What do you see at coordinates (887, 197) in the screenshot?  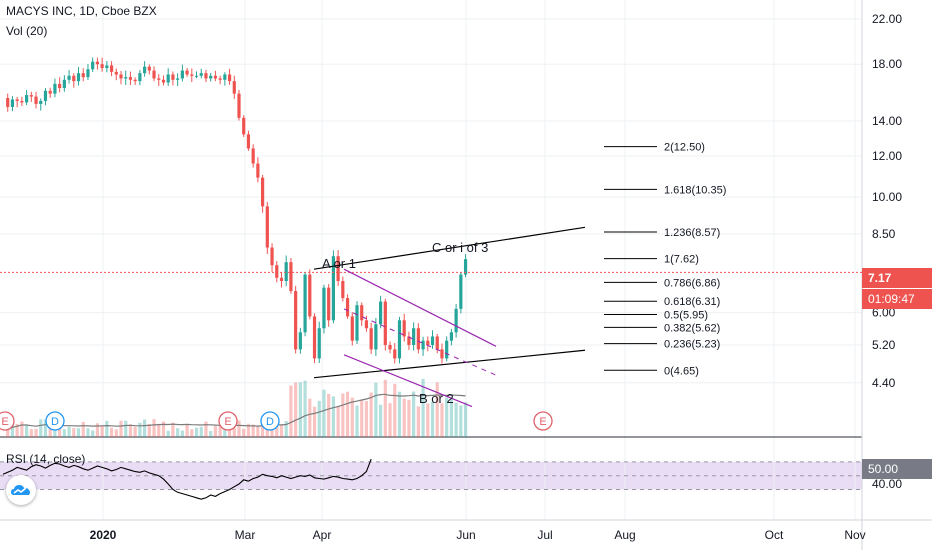 I see `y-tick-label-4: 10.00` at bounding box center [887, 197].